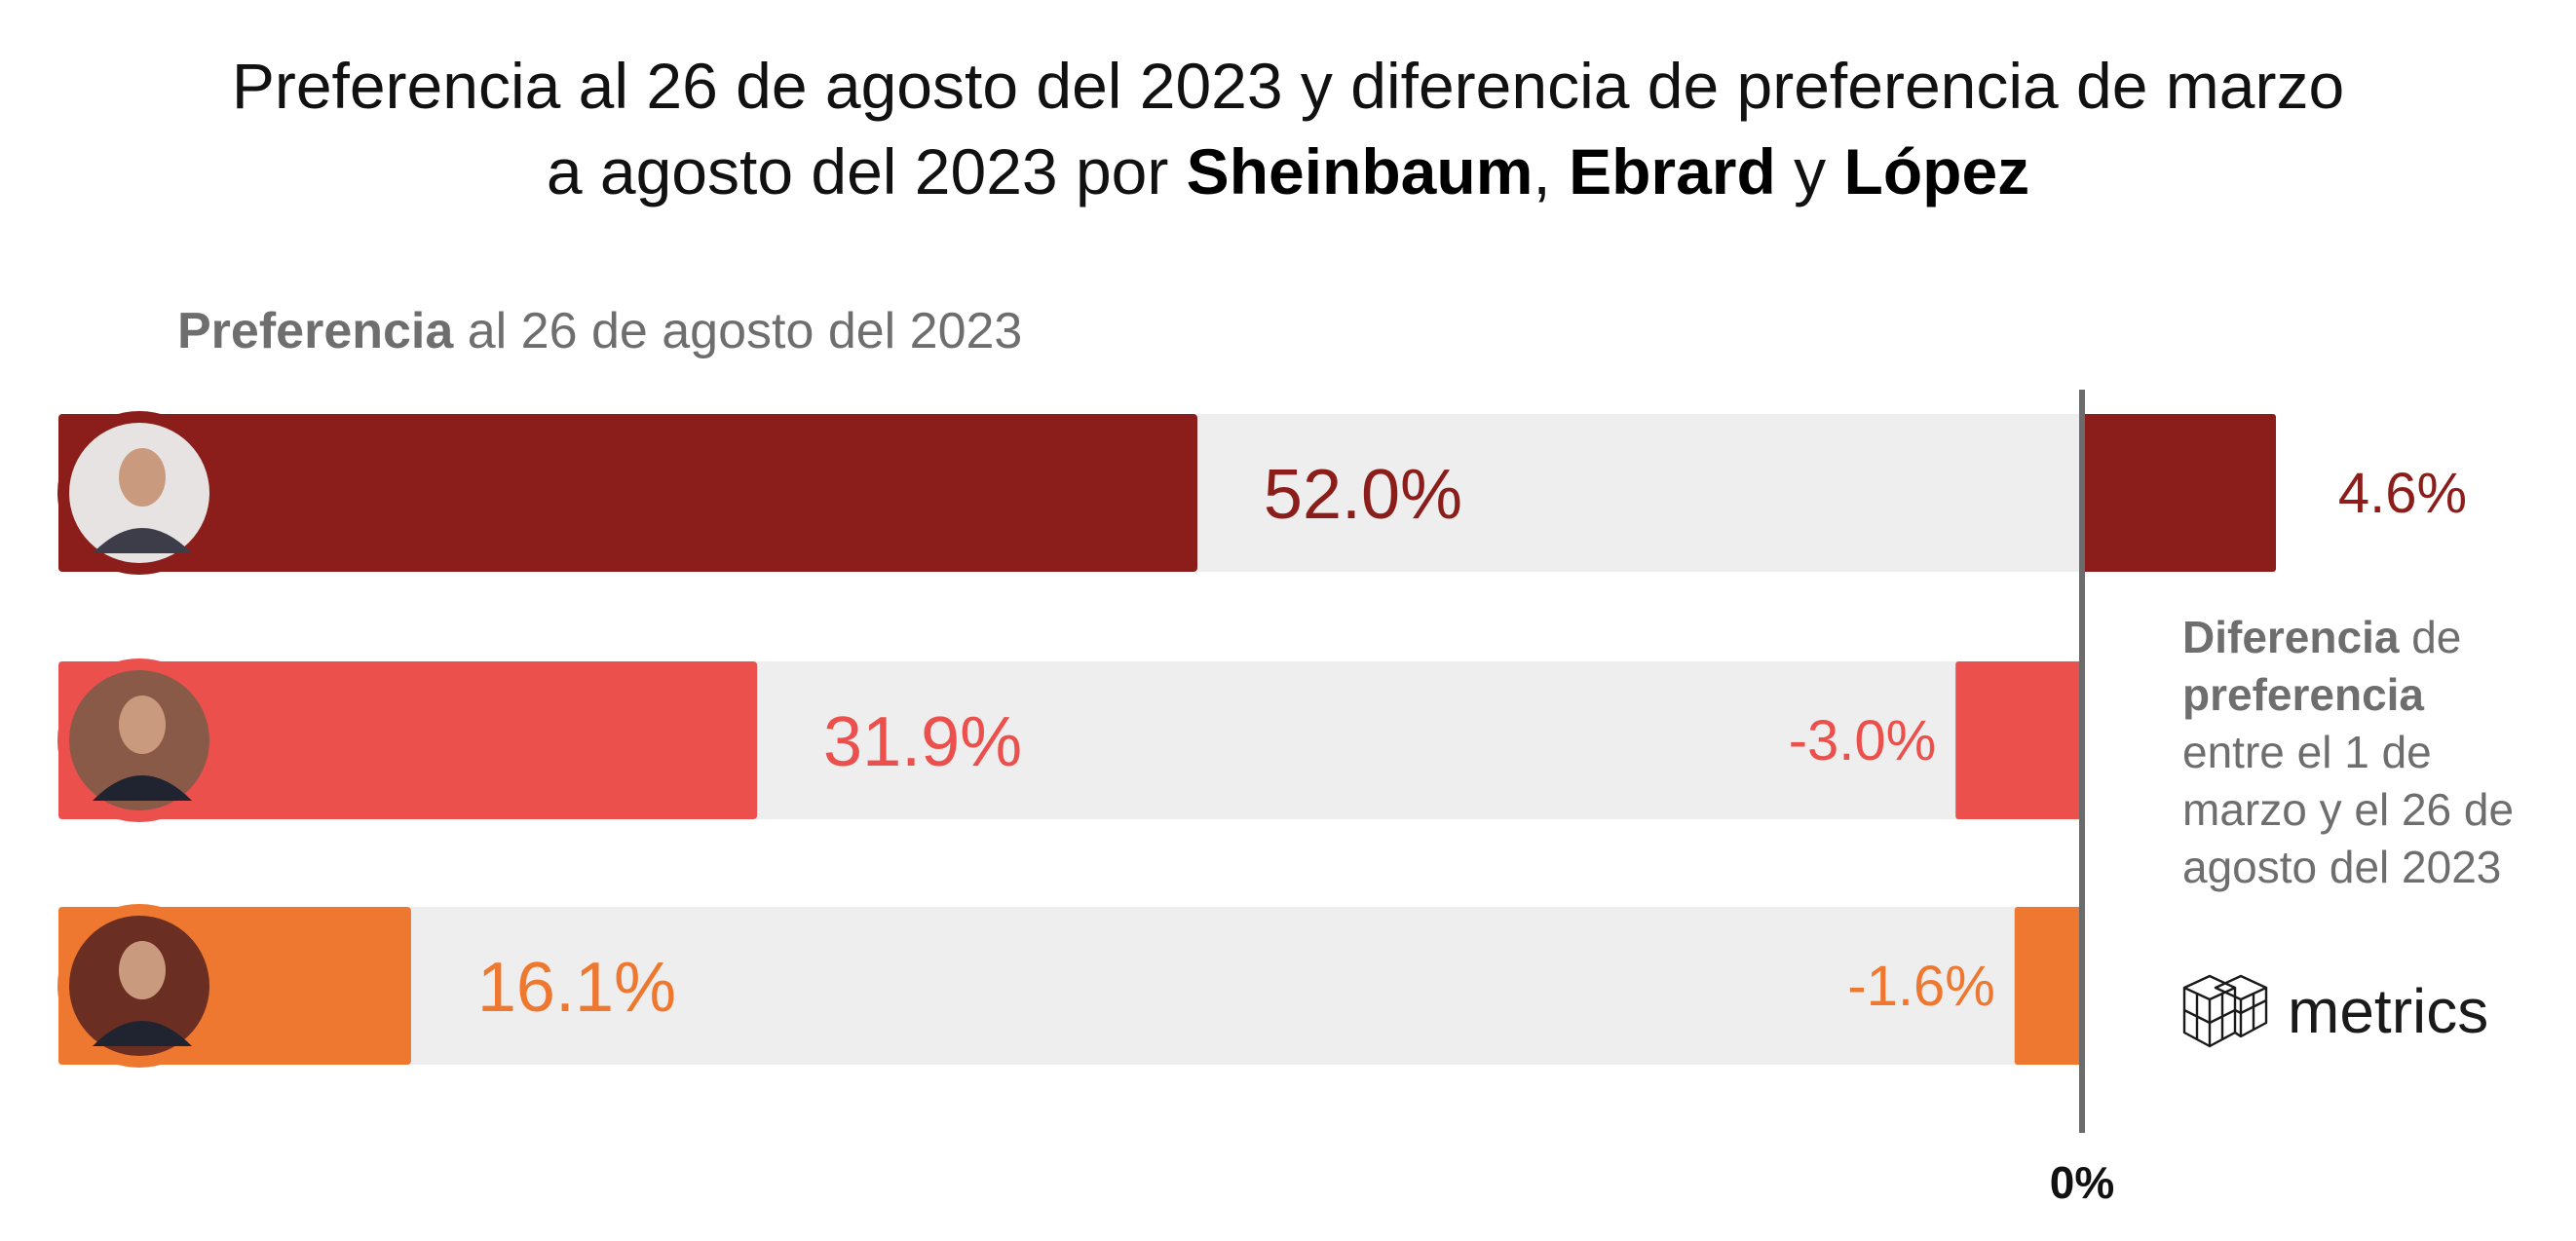  I want to click on diff-label-ebrard: -3.0%, so click(1863, 741).